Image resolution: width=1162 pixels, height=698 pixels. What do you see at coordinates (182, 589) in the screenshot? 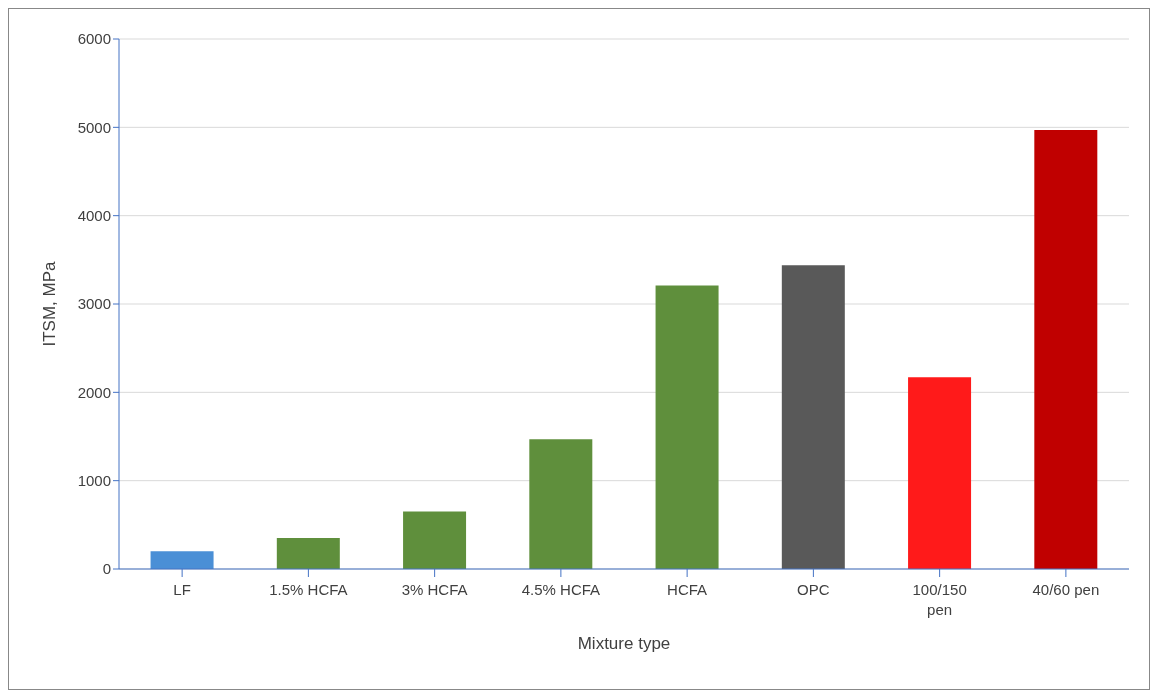
I see `x-tick-label: LF` at bounding box center [182, 589].